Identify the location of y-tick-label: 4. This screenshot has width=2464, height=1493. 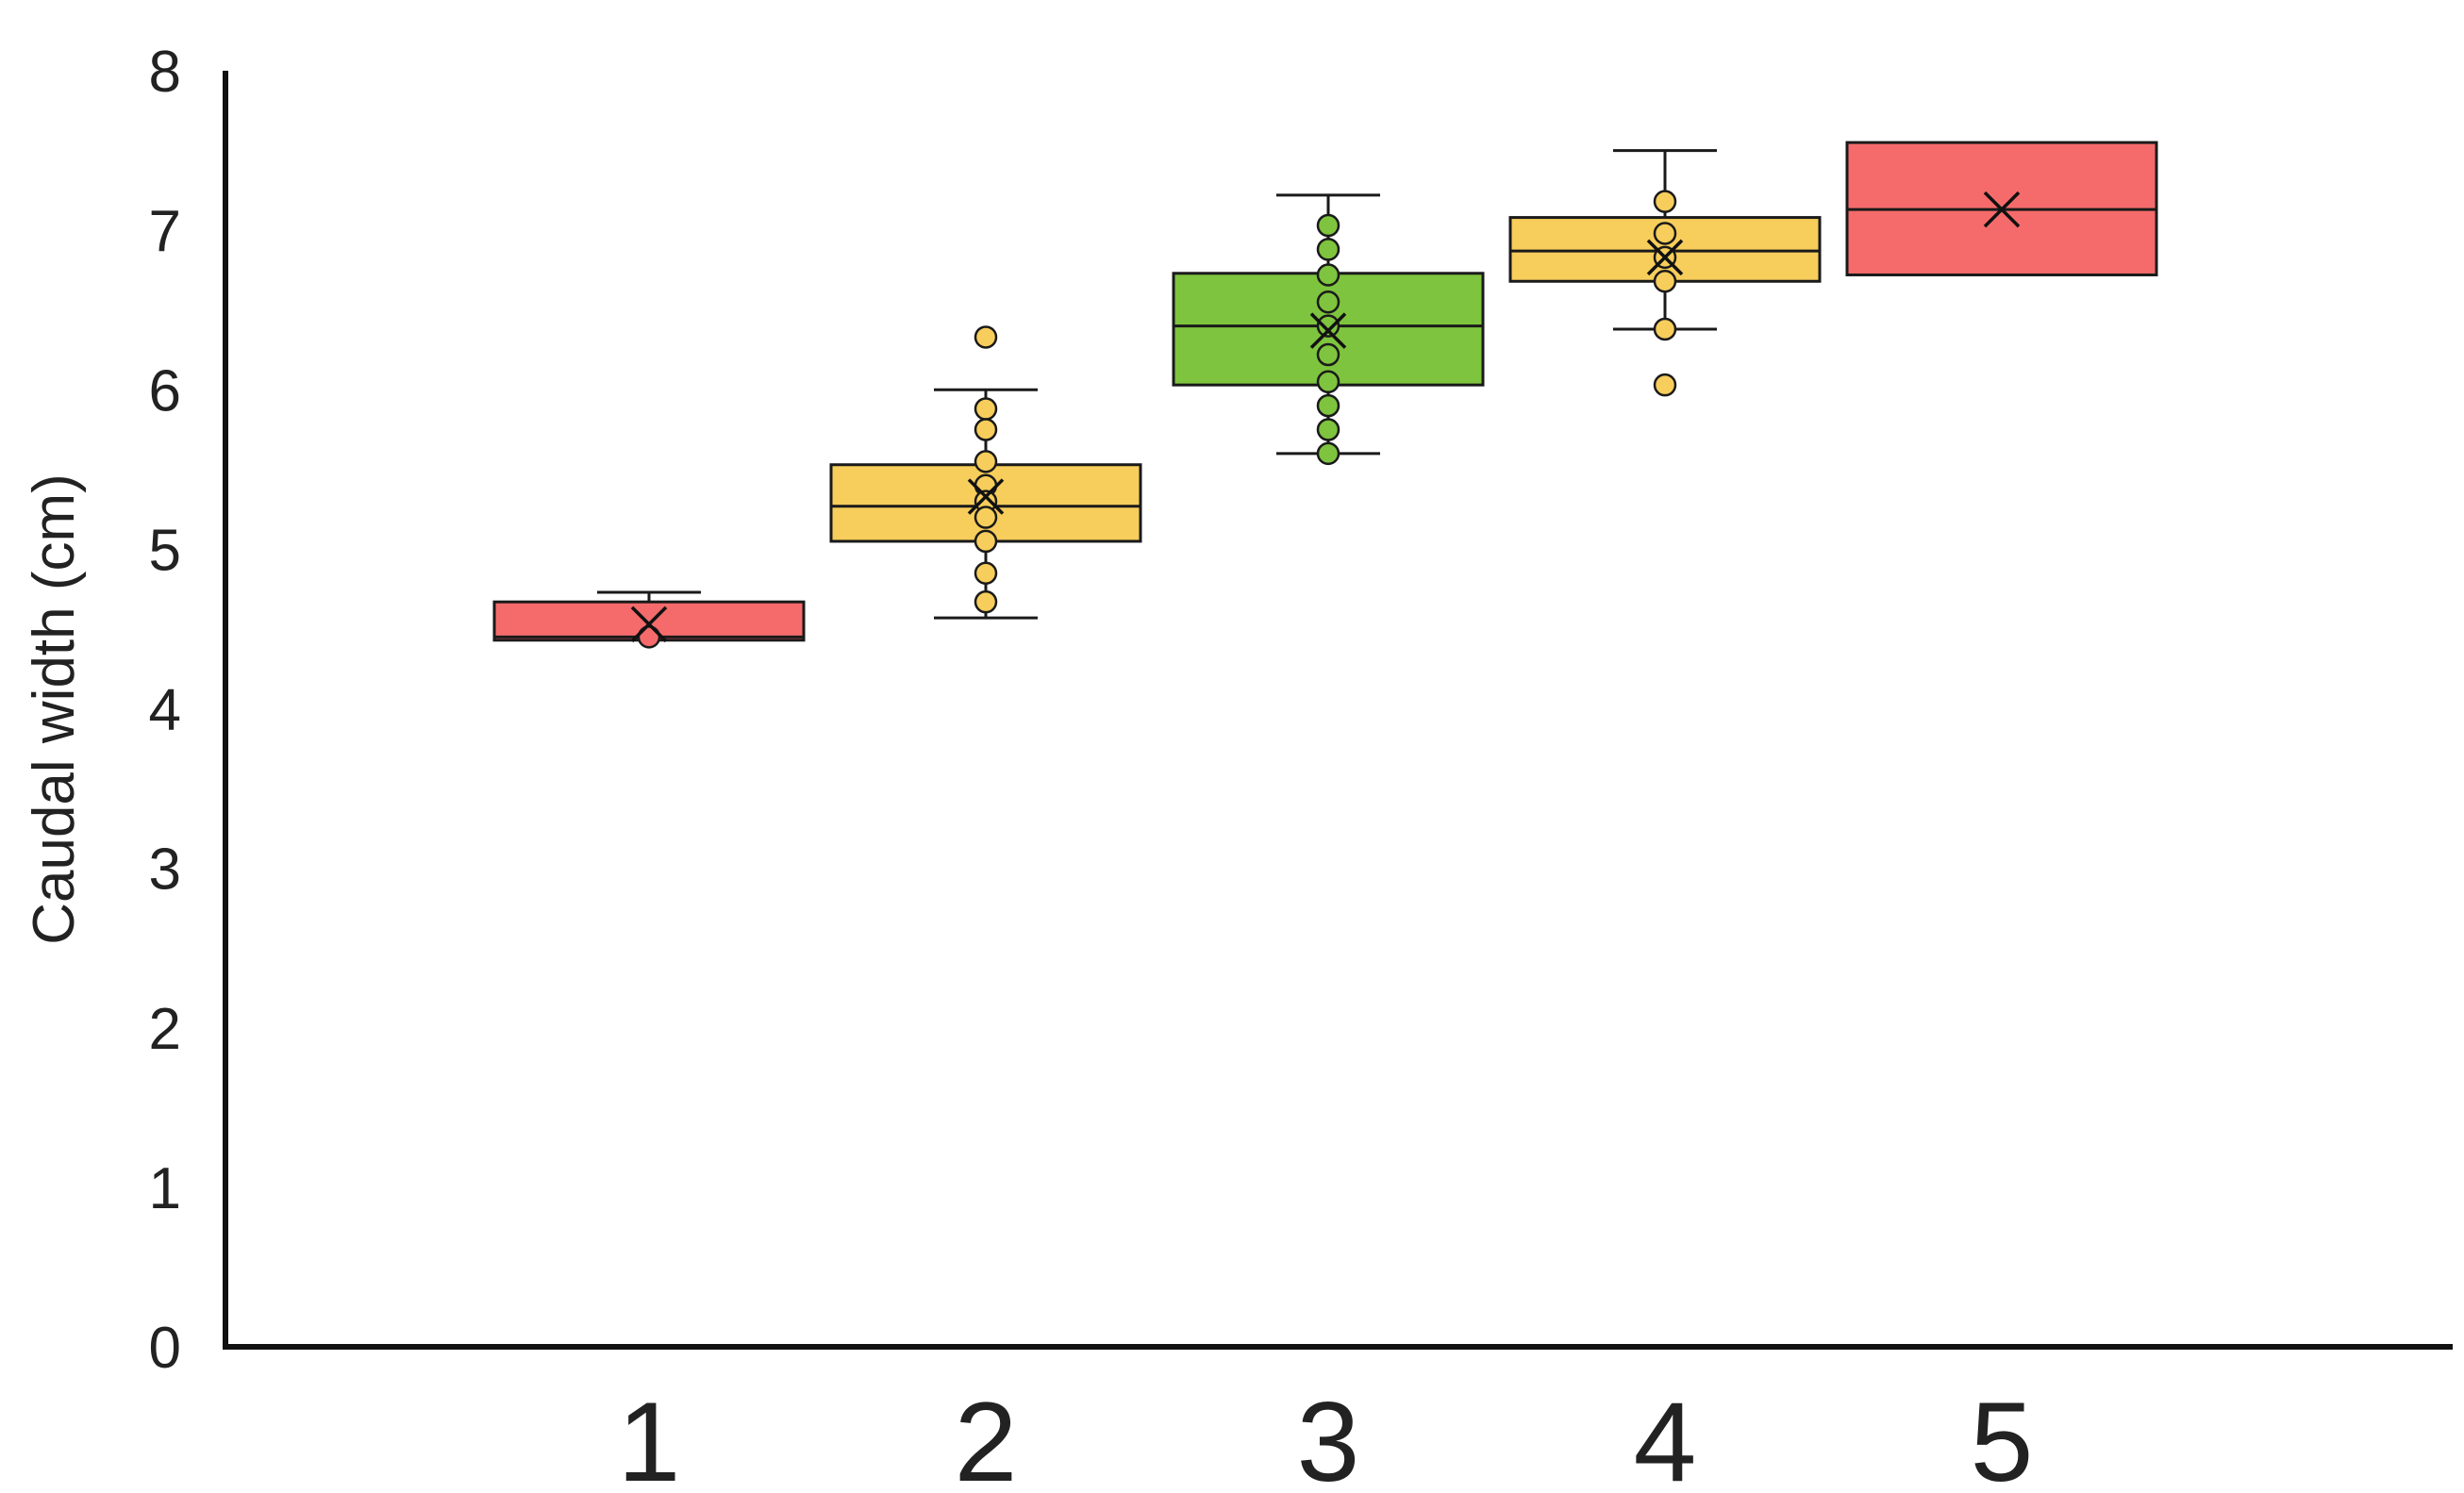
(165, 710).